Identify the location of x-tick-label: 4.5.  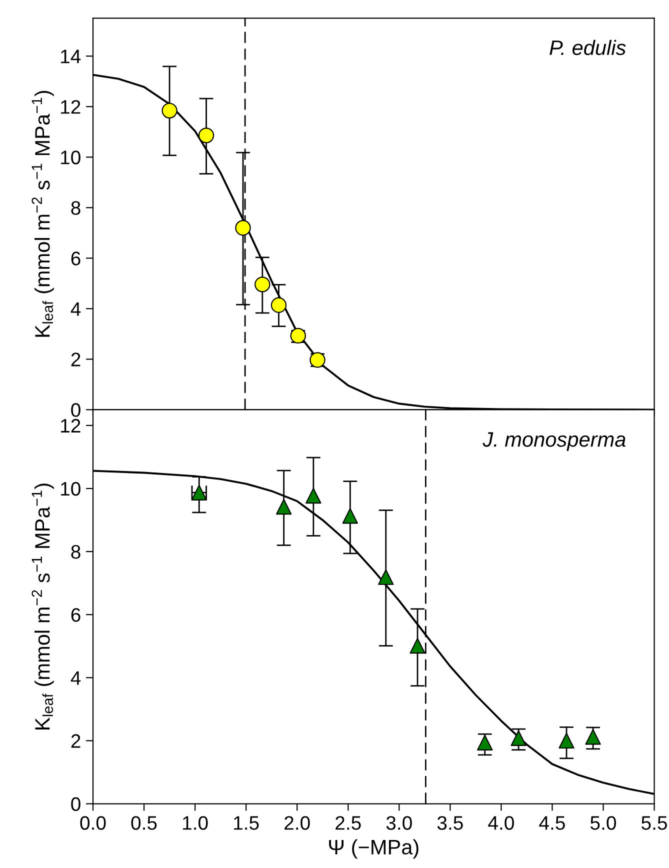
(552, 823).